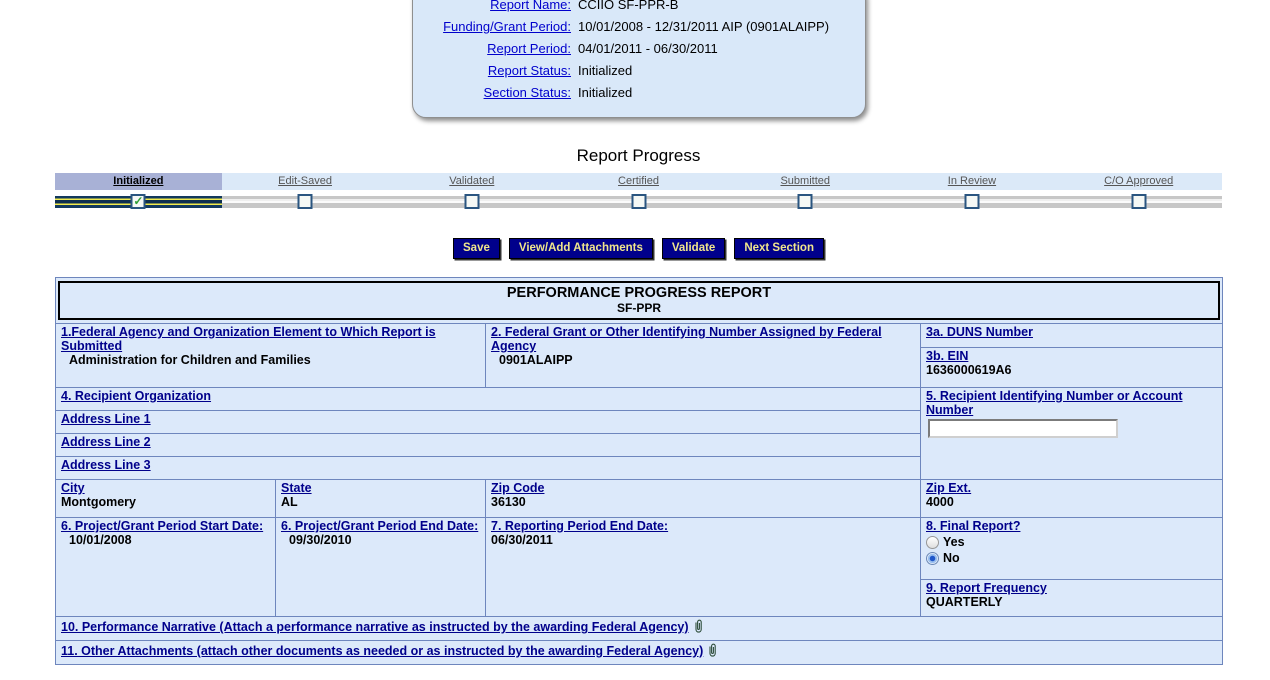  I want to click on stage-checkbox-certified, so click(638, 201).